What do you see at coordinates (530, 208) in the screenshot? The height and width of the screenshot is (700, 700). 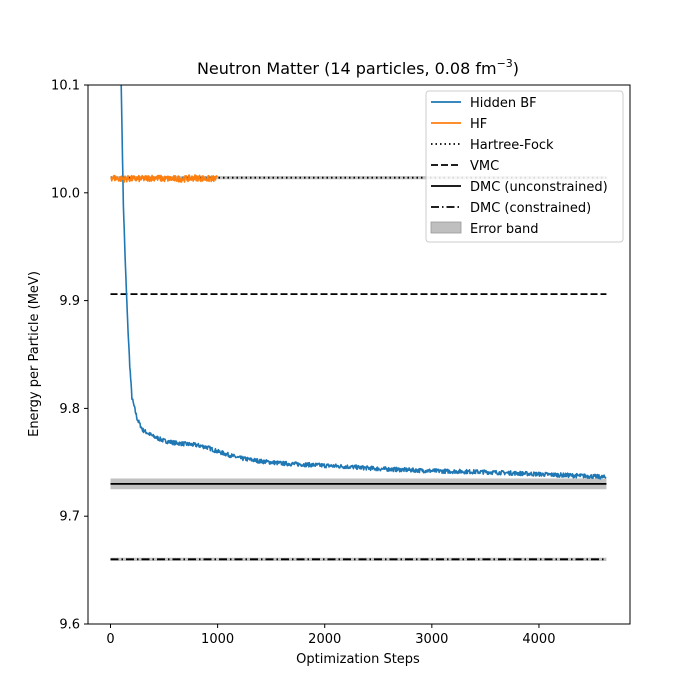 I see `legend-label-dmc-constrained: DMC (constrained)` at bounding box center [530, 208].